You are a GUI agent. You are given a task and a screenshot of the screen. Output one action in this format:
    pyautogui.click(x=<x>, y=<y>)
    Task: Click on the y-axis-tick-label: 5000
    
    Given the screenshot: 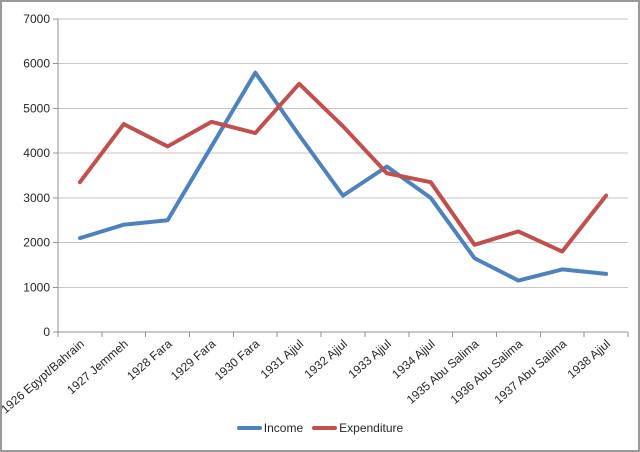 What is the action you would take?
    pyautogui.click(x=36, y=108)
    